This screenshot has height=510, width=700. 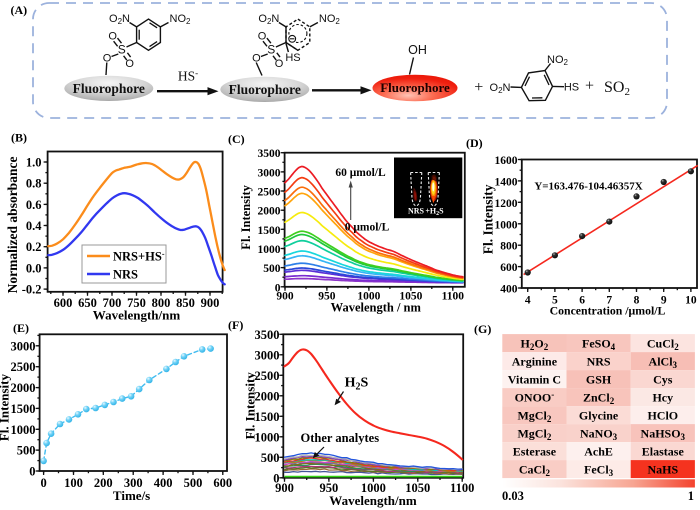 What do you see at coordinates (19, 10) in the screenshot?
I see `svg-text: (A)` at bounding box center [19, 10].